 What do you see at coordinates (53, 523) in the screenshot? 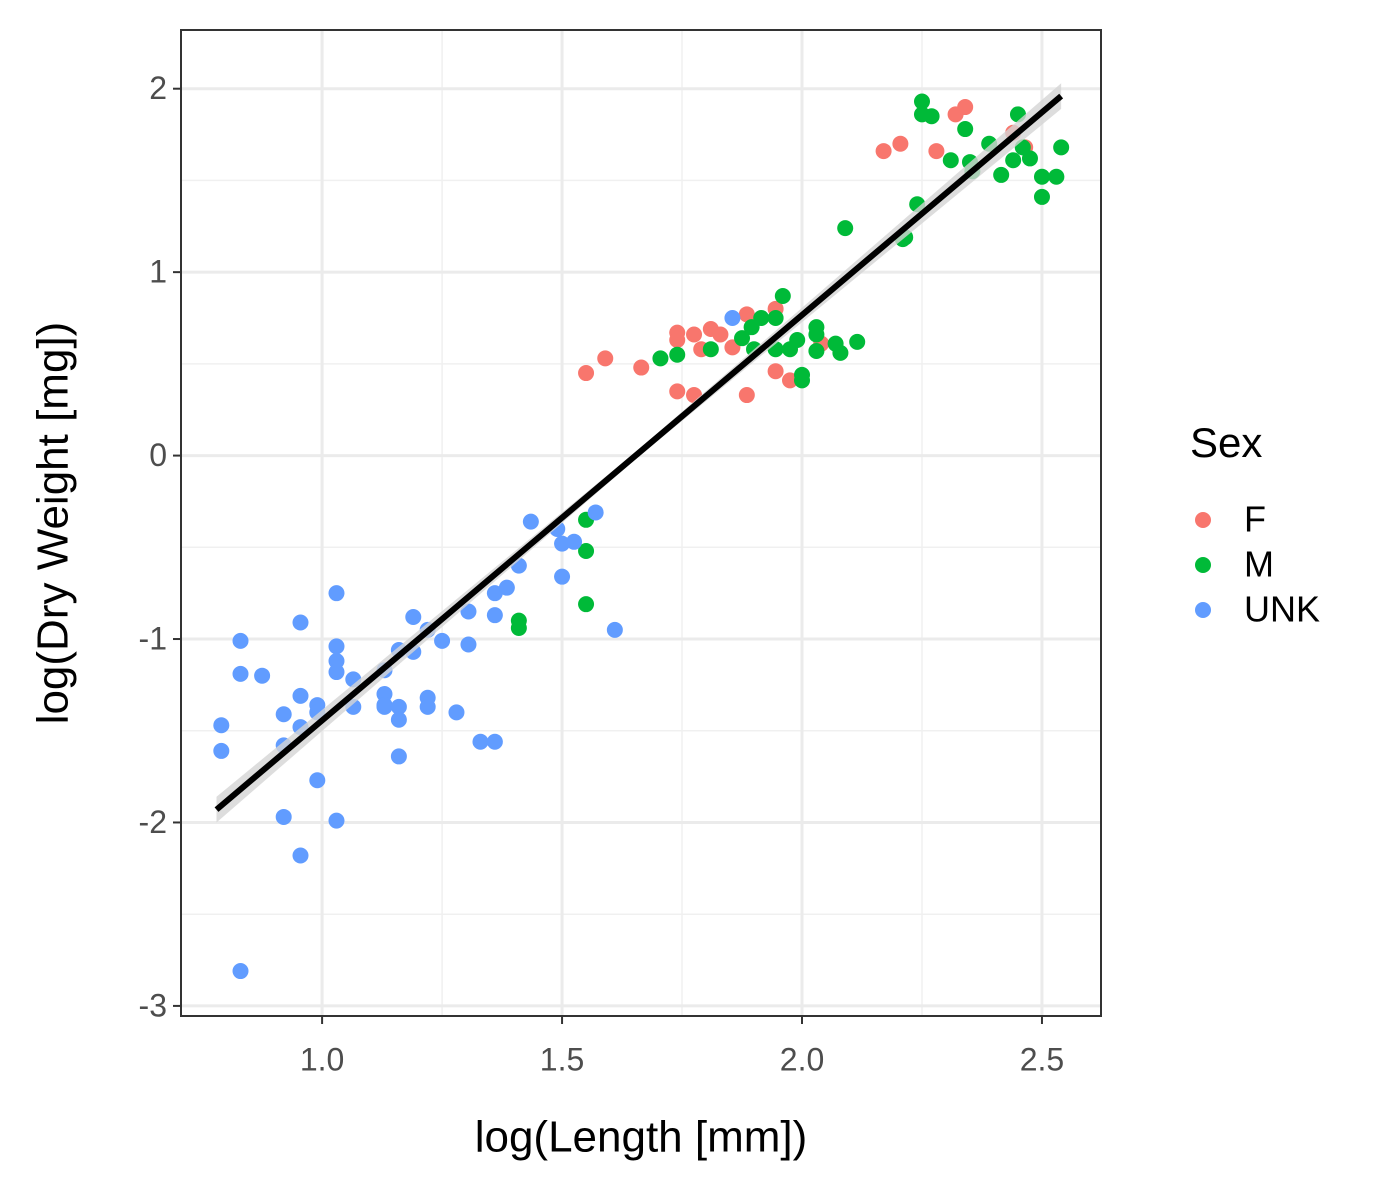
I see `y-axis-title: log(Dry Weight [mg])` at bounding box center [53, 523].